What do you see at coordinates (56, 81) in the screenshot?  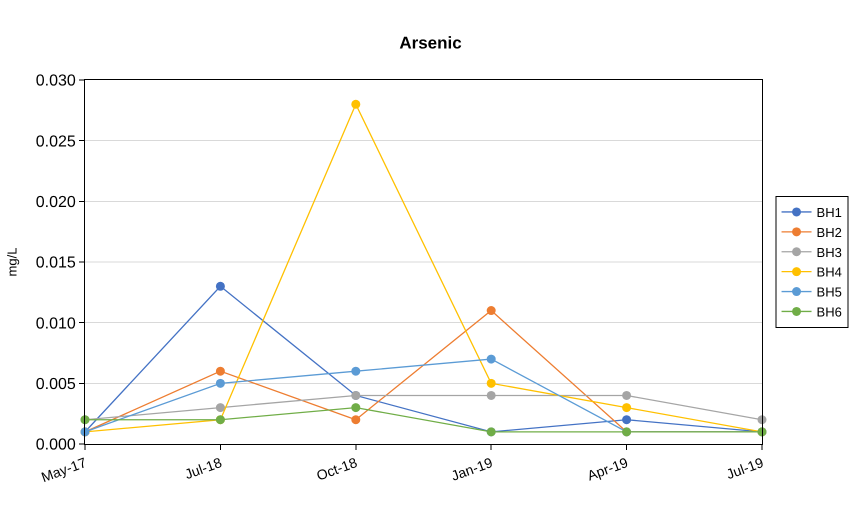 I see `y-tick-label: 0.030` at bounding box center [56, 81].